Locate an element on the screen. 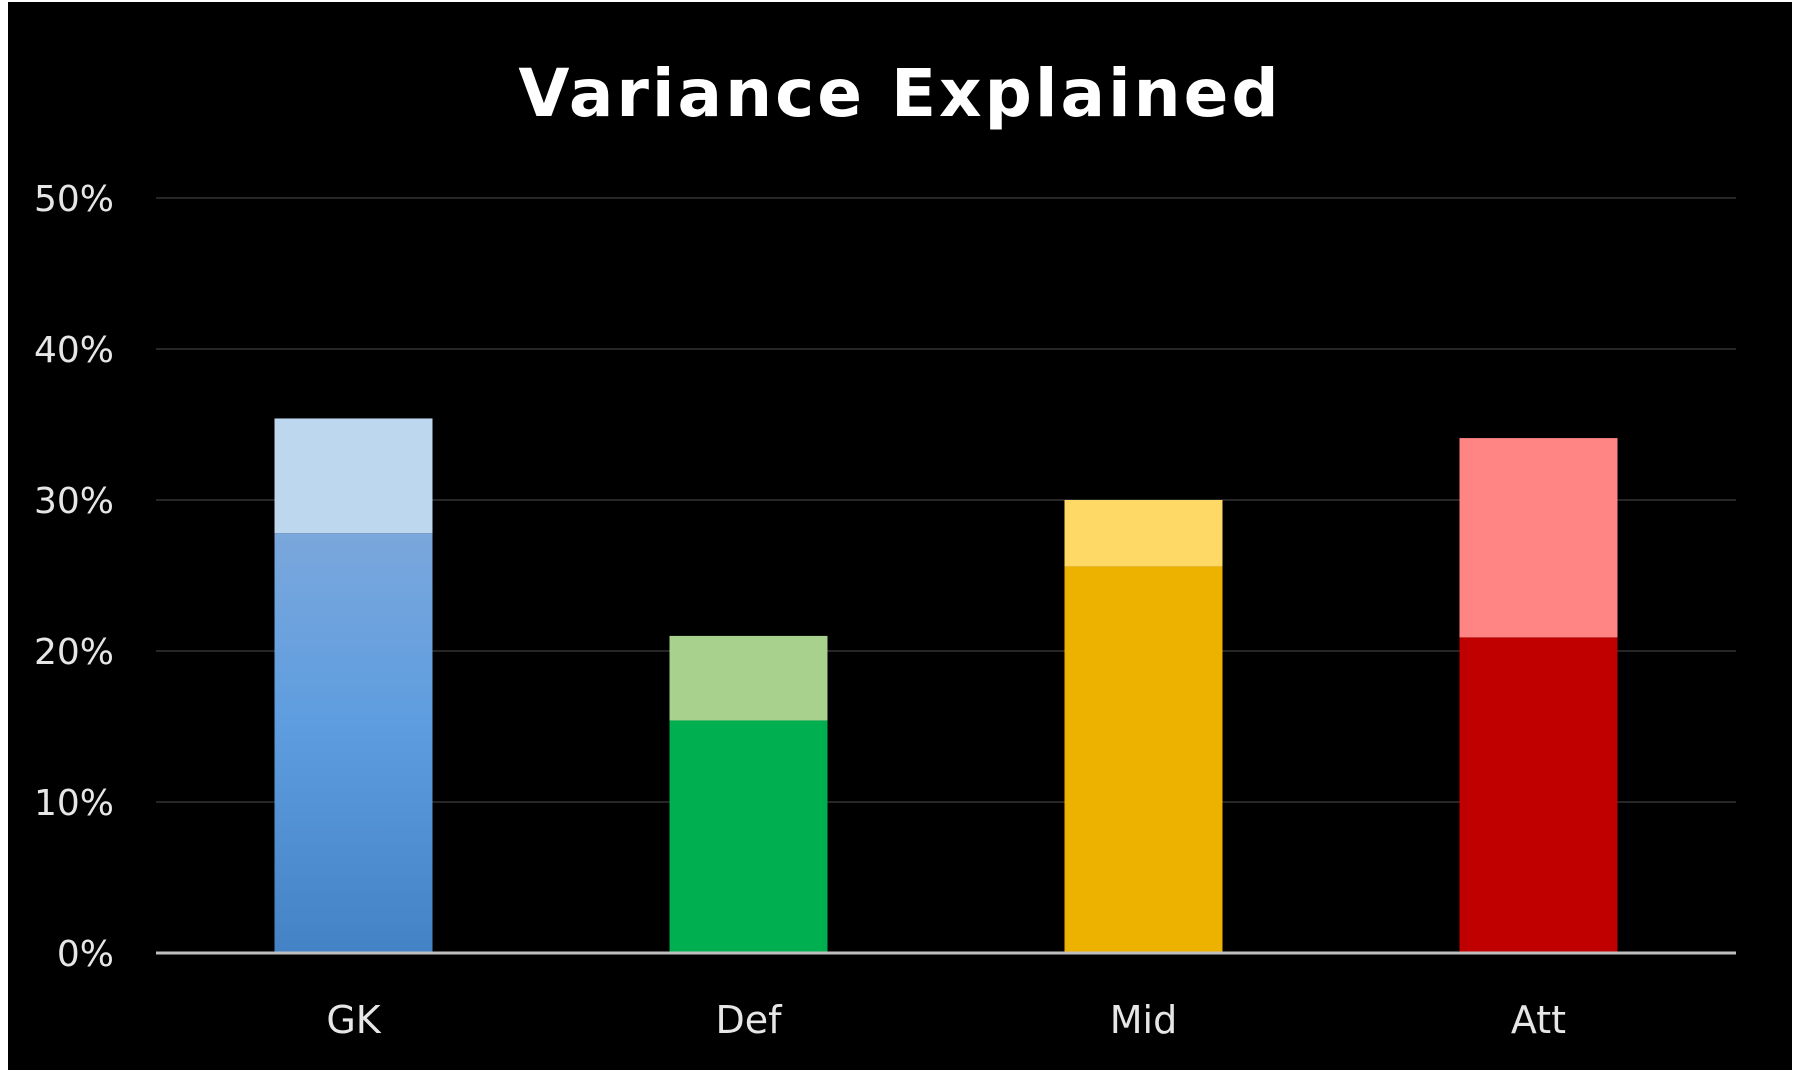  x-category-label: Att is located at coordinates (1538, 1020).